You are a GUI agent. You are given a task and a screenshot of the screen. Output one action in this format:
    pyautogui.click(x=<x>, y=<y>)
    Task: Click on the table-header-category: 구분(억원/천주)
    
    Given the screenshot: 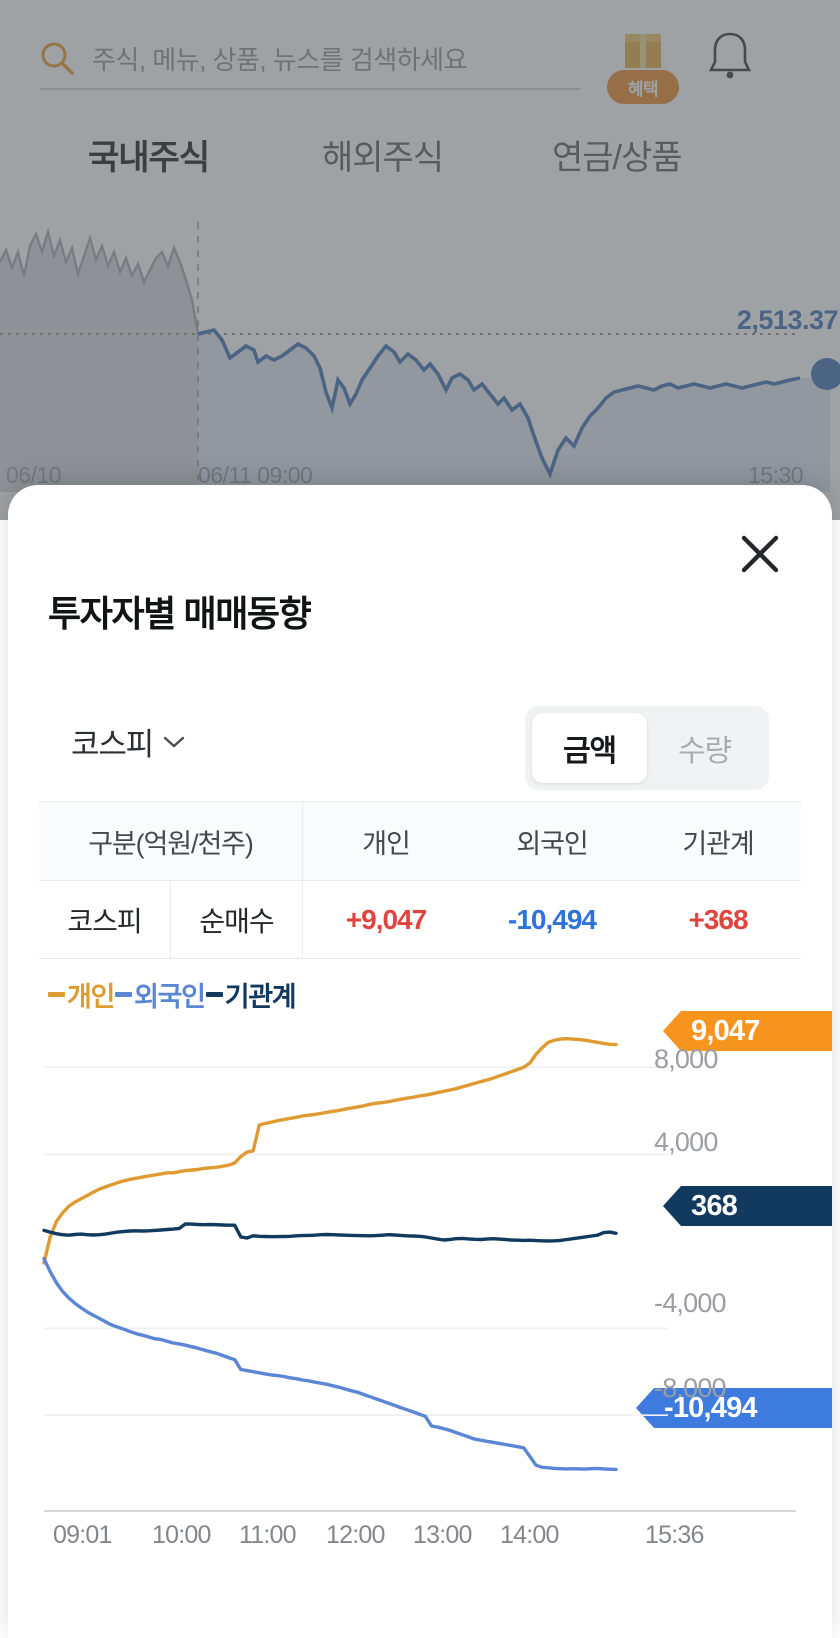 What is the action you would take?
    pyautogui.click(x=171, y=841)
    